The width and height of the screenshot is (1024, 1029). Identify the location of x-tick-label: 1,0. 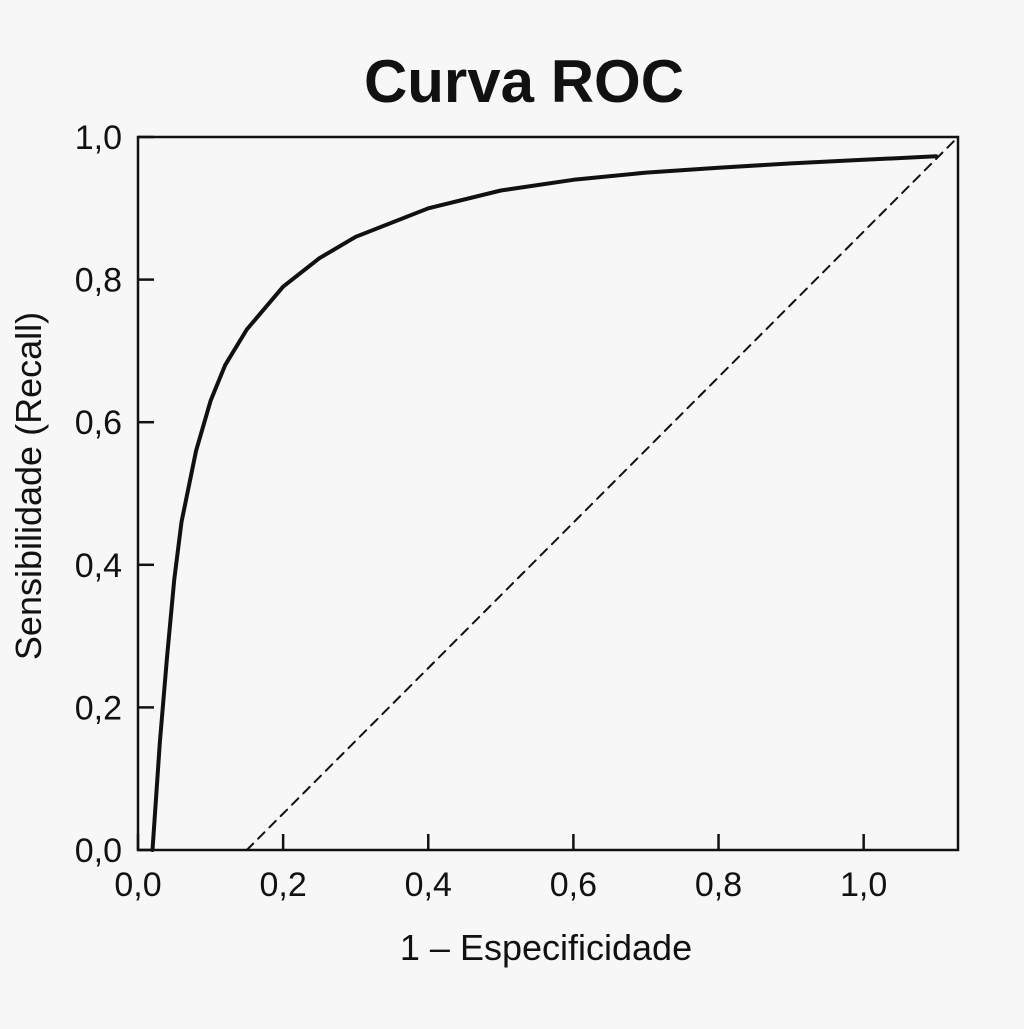
(863, 885).